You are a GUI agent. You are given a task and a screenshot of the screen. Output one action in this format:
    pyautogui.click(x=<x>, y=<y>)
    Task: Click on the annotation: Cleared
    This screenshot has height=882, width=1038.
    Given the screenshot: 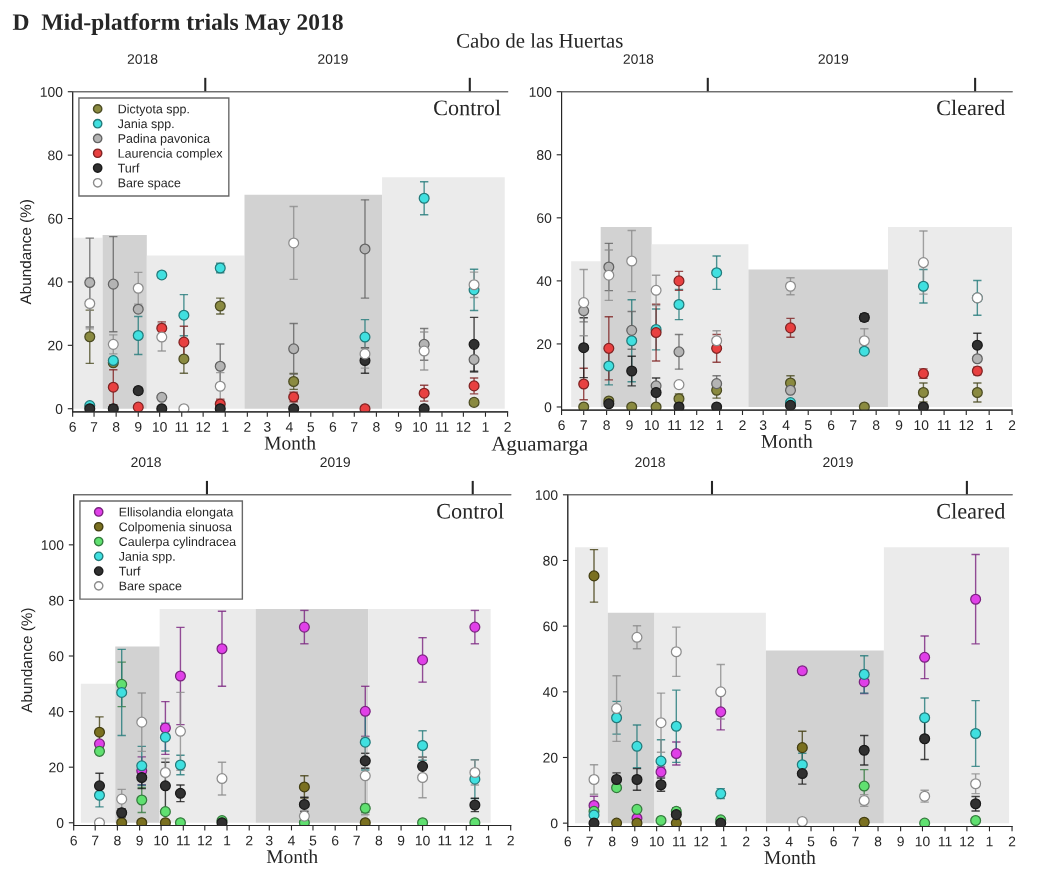 What is the action you would take?
    pyautogui.click(x=971, y=107)
    